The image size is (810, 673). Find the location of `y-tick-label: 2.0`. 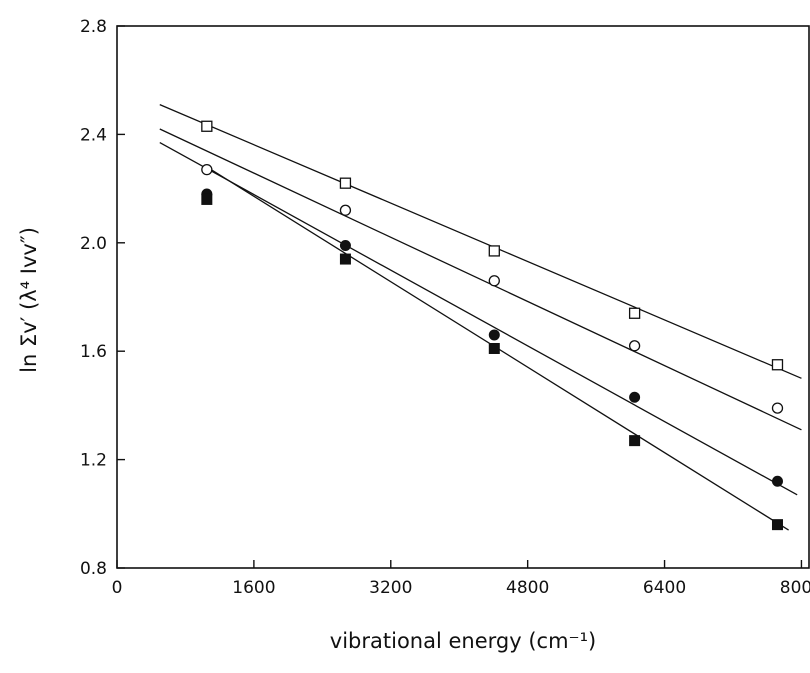

y-tick-label: 2.0 is located at coordinates (93, 244).